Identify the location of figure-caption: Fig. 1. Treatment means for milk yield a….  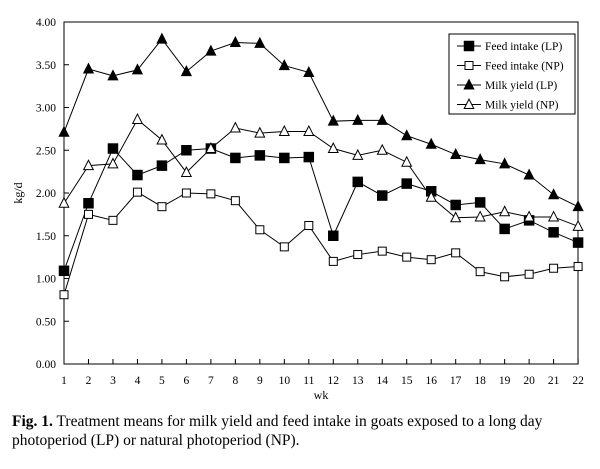
(300, 431).